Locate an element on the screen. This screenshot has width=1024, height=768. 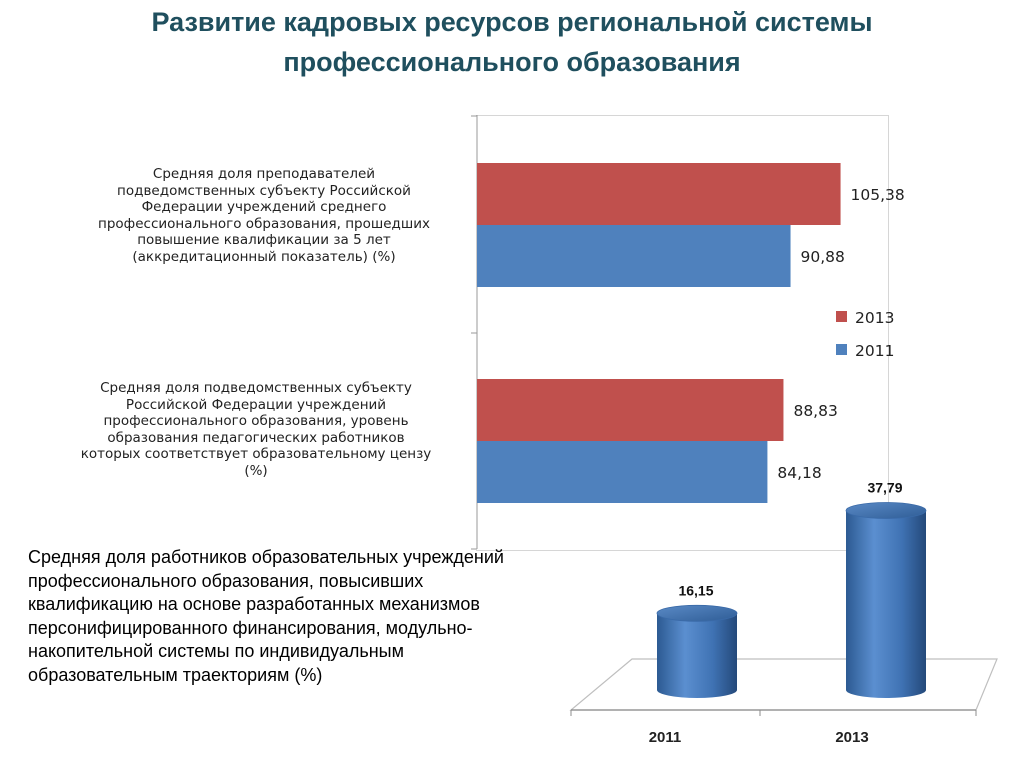
cylinder-bar-2013 is located at coordinates (886, 604).